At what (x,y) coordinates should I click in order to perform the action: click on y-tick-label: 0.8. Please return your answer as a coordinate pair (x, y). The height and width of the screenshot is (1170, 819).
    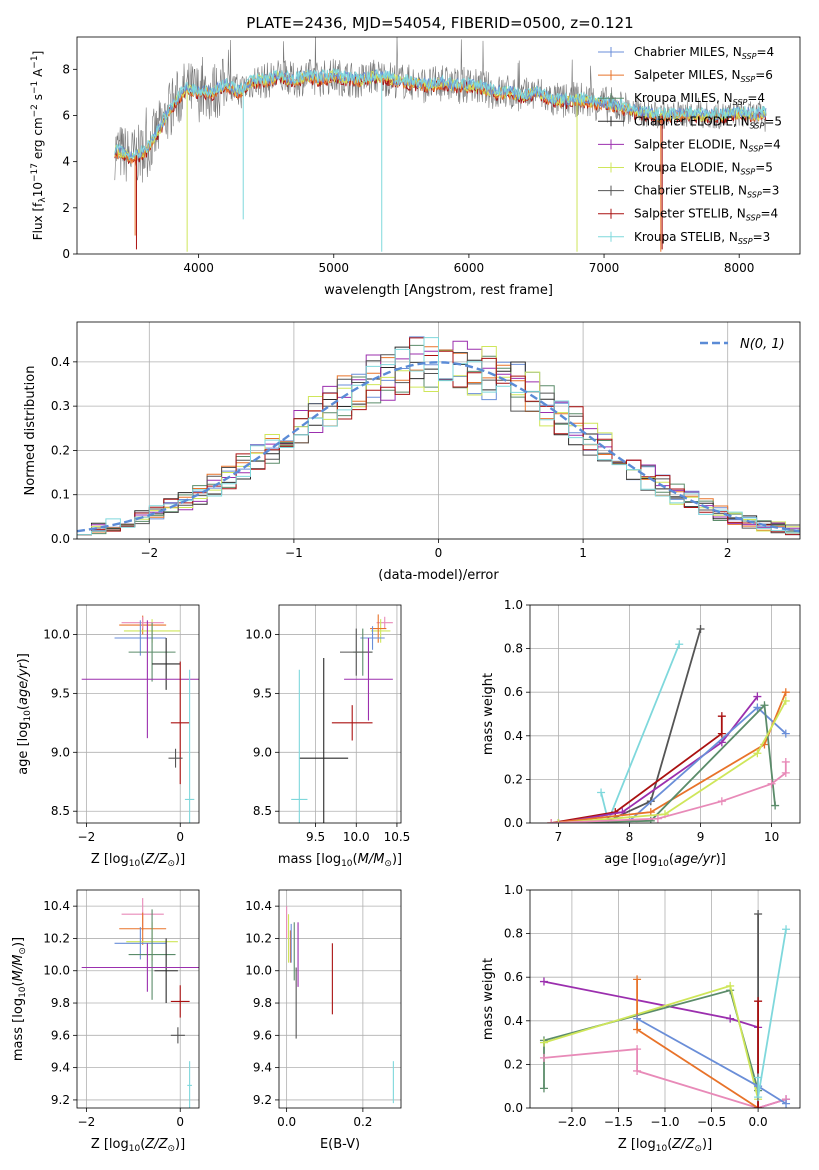
    Looking at the image, I should click on (513, 649).